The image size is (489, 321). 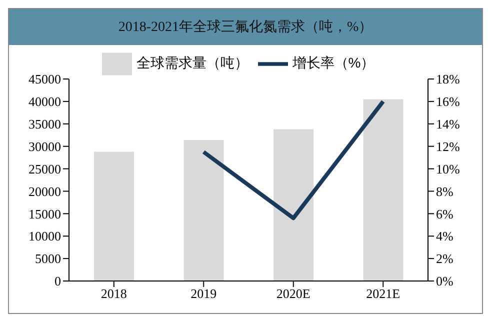 What do you see at coordinates (445, 191) in the screenshot?
I see `y2-tick-label: 8%` at bounding box center [445, 191].